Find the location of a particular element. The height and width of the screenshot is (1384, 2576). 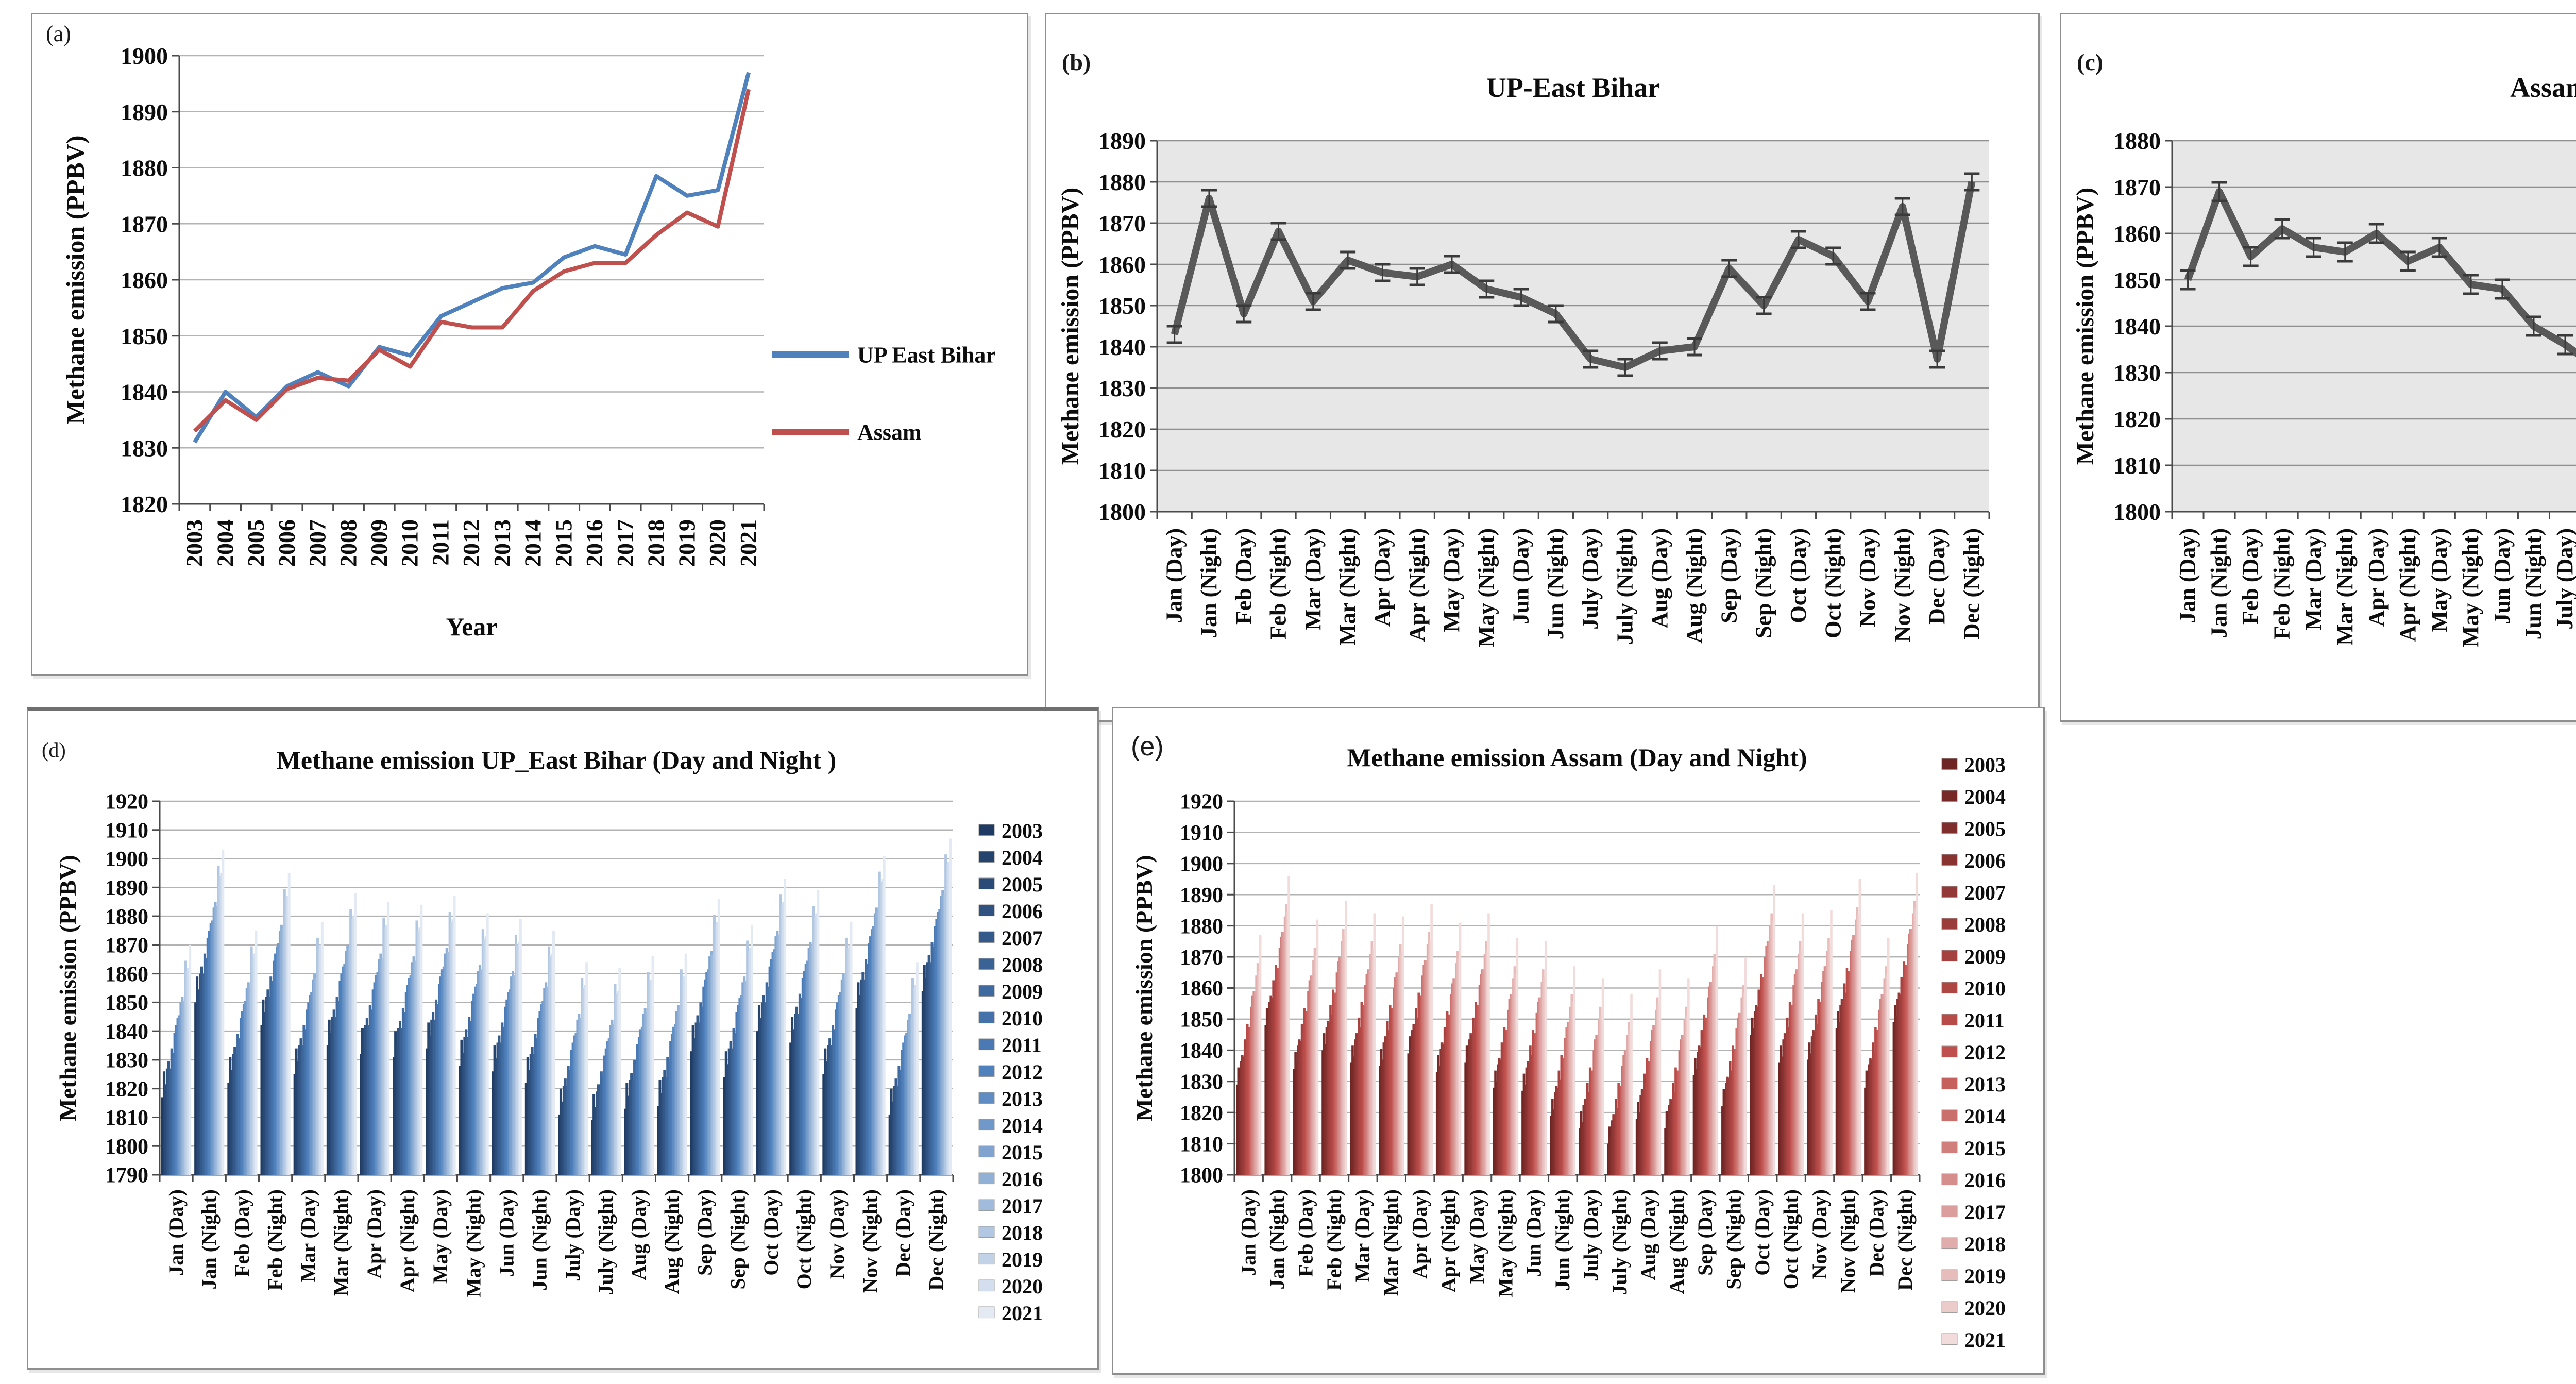

panel-letter-d: (d) is located at coordinates (54, 750).